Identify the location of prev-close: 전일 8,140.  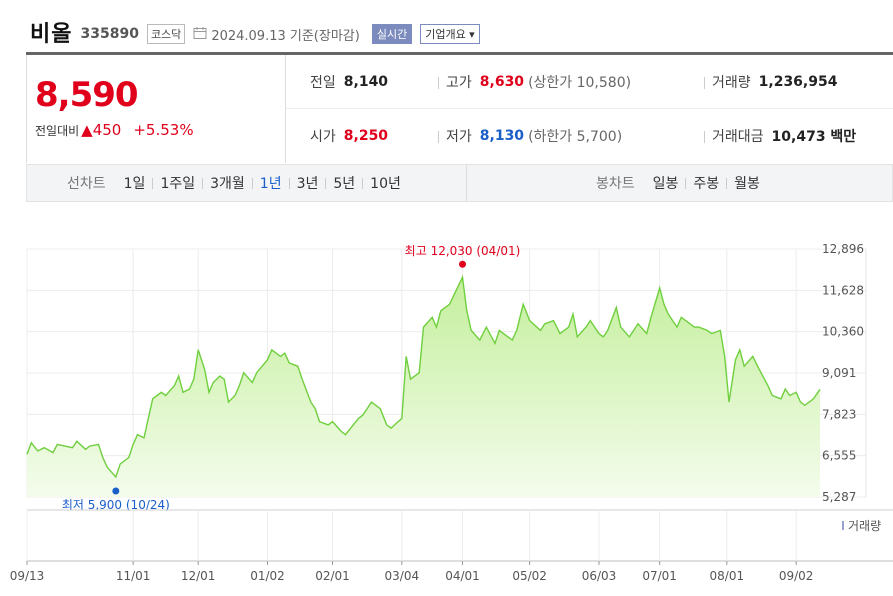
(349, 82).